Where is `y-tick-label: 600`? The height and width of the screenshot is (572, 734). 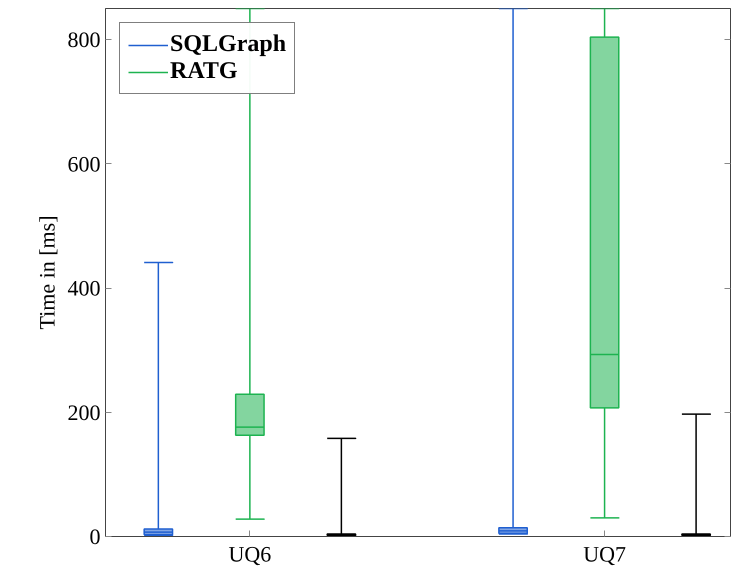 y-tick-label: 600 is located at coordinates (84, 163).